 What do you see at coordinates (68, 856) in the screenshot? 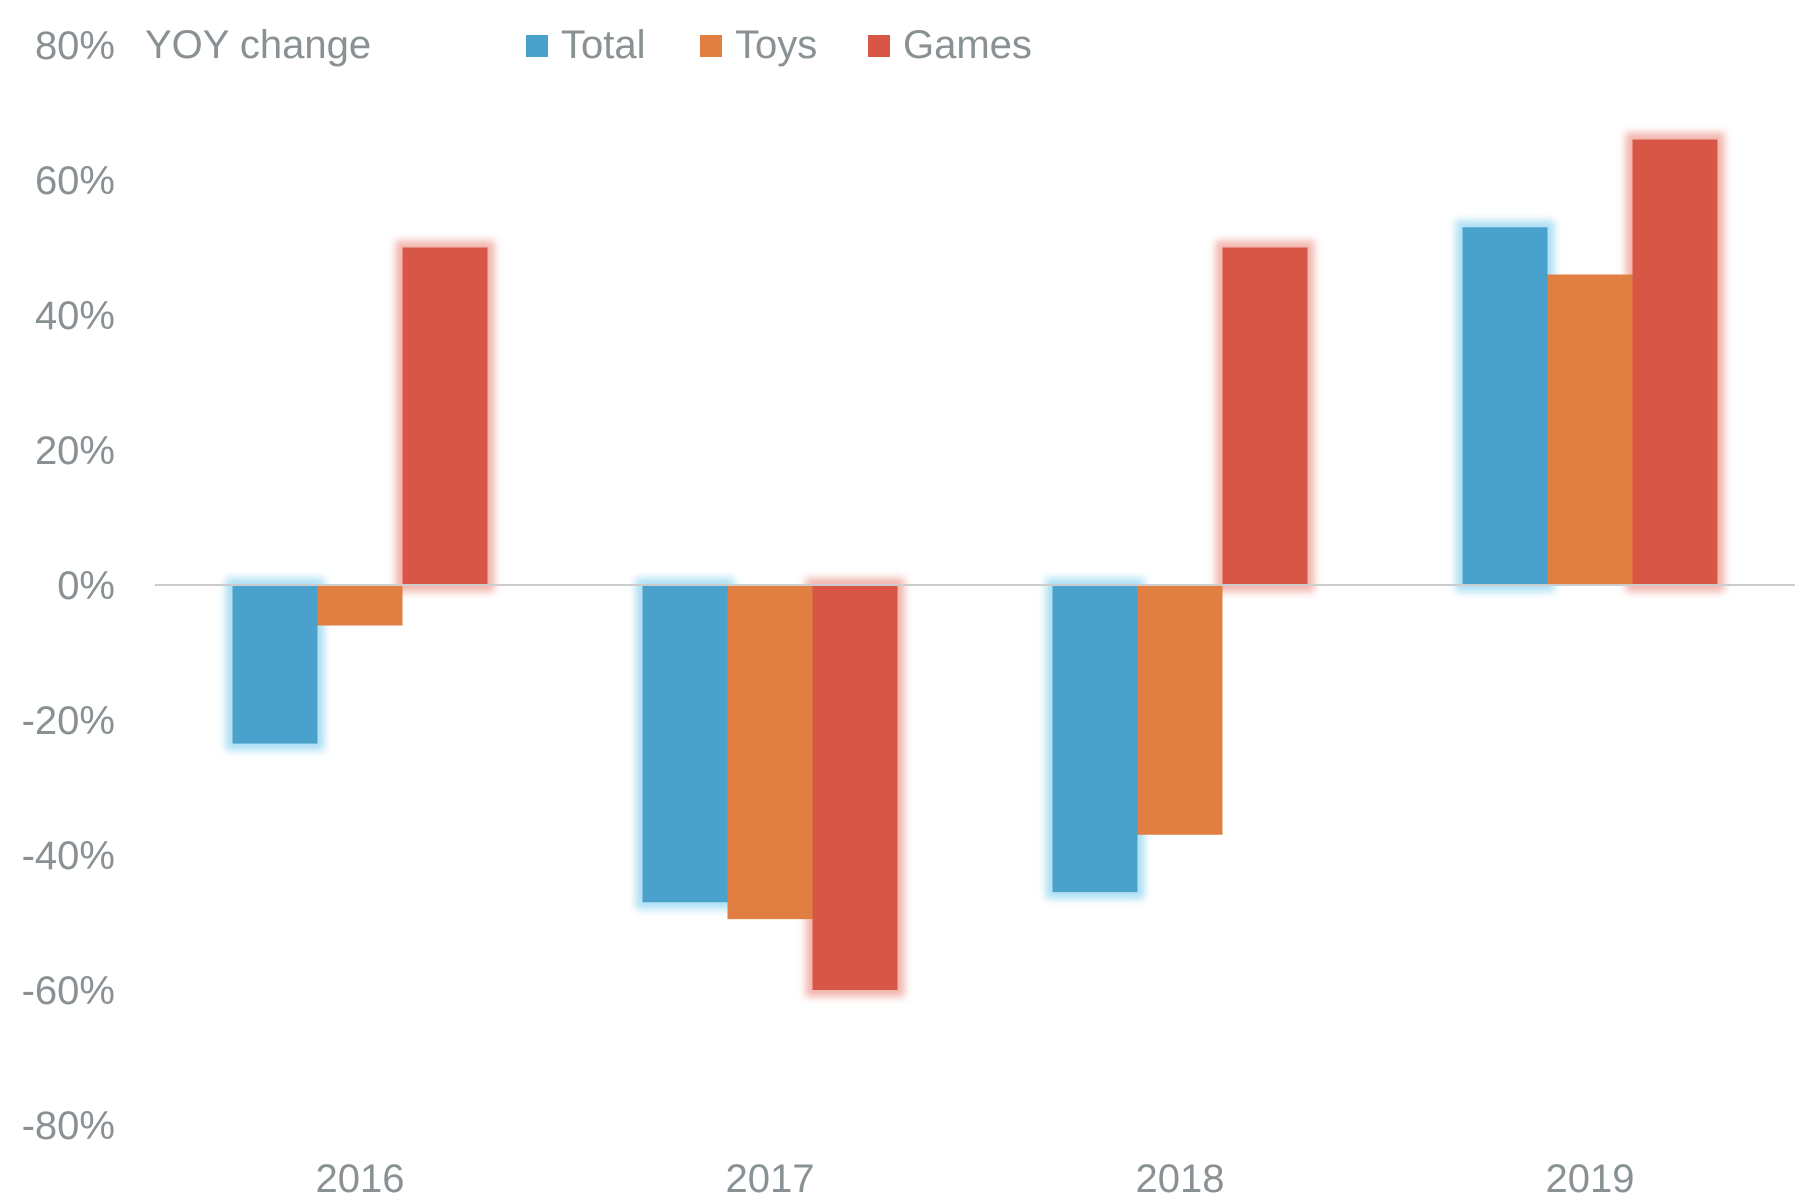
I see `y-tick-label: -40%` at bounding box center [68, 856].